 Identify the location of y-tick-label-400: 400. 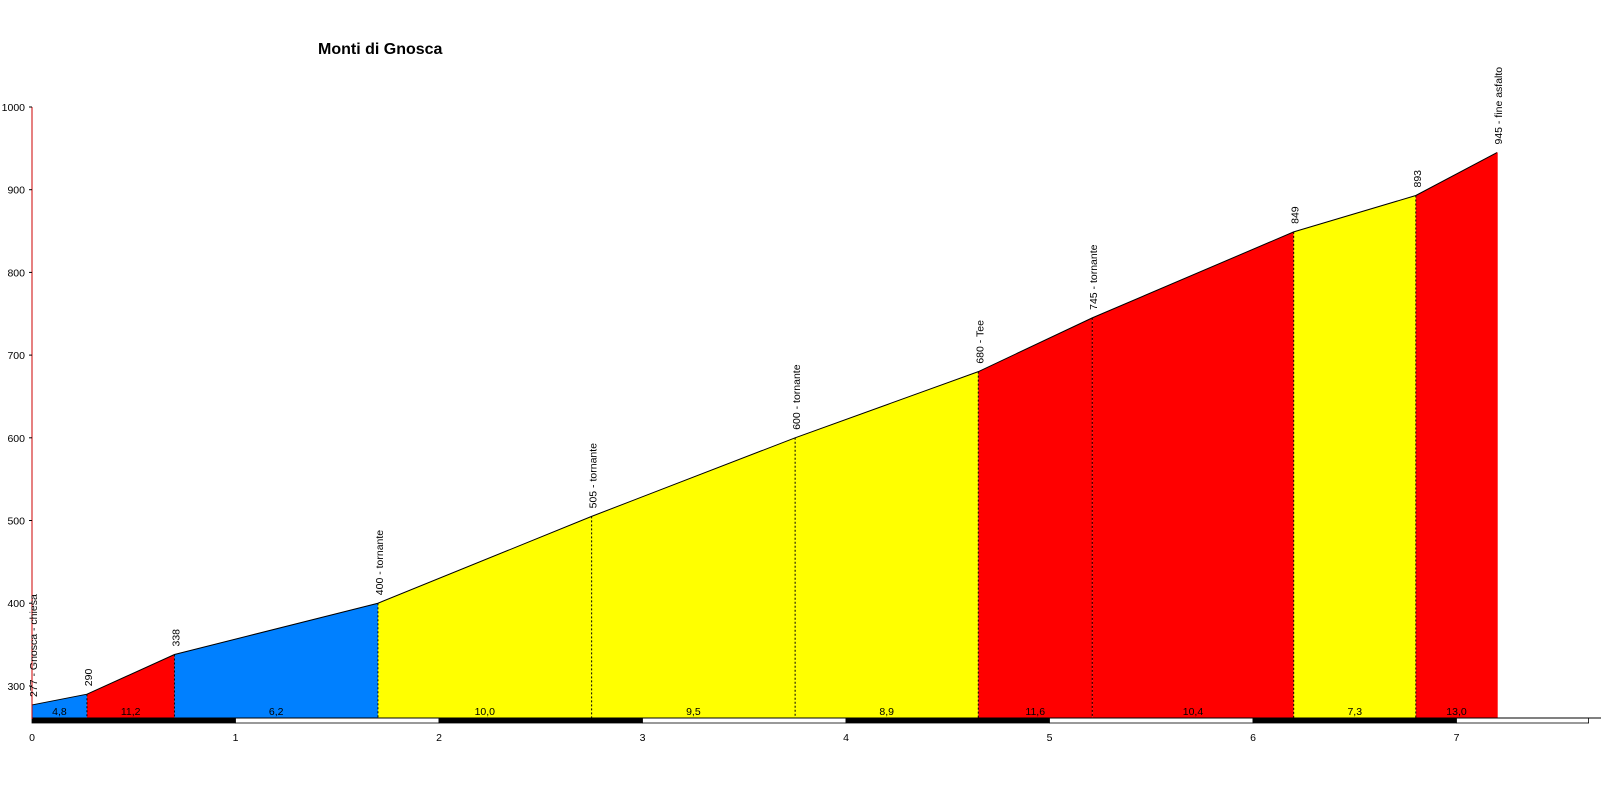
(16, 604).